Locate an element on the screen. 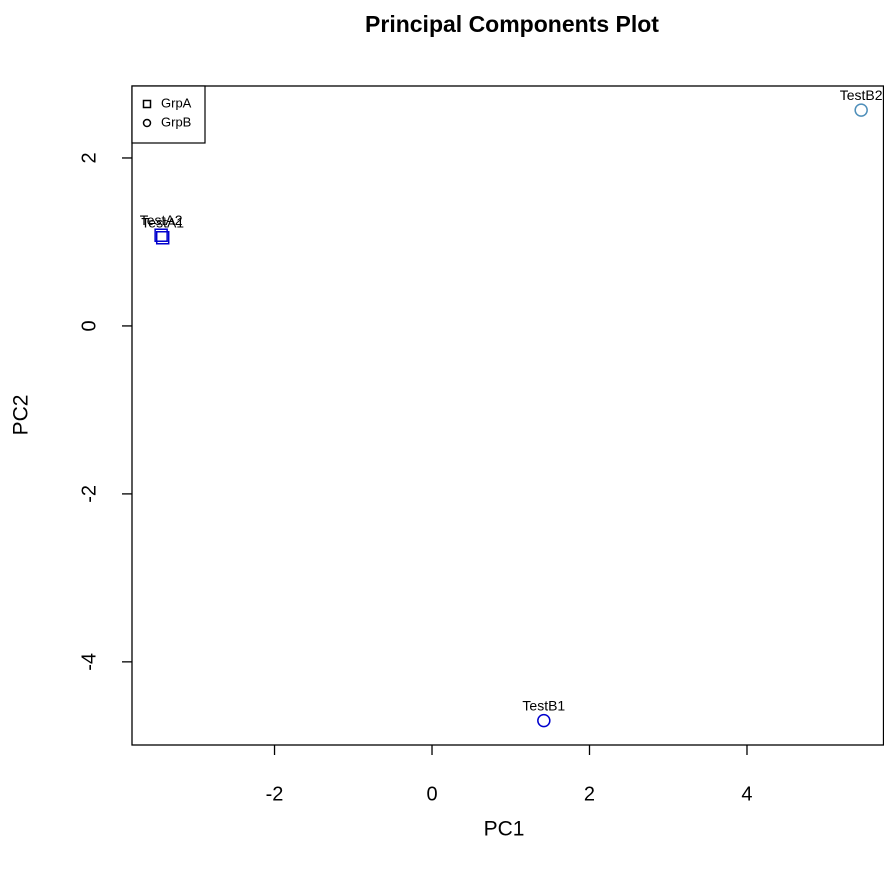 The height and width of the screenshot is (872, 884). x-tick-label: 0 is located at coordinates (431, 794).